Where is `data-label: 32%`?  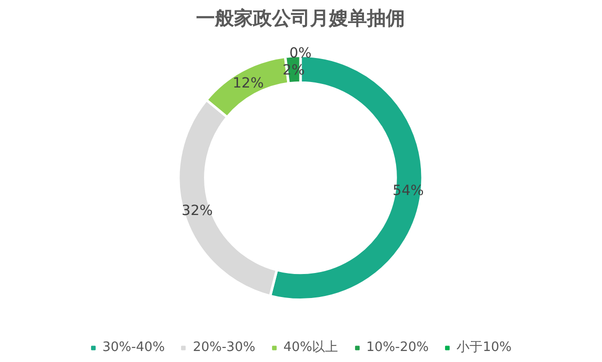
data-label: 32% is located at coordinates (197, 210).